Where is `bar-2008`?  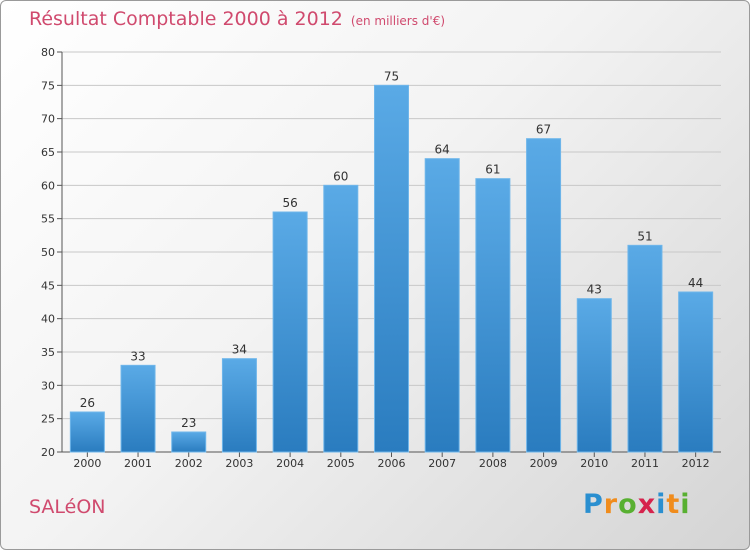 bar-2008 is located at coordinates (493, 315).